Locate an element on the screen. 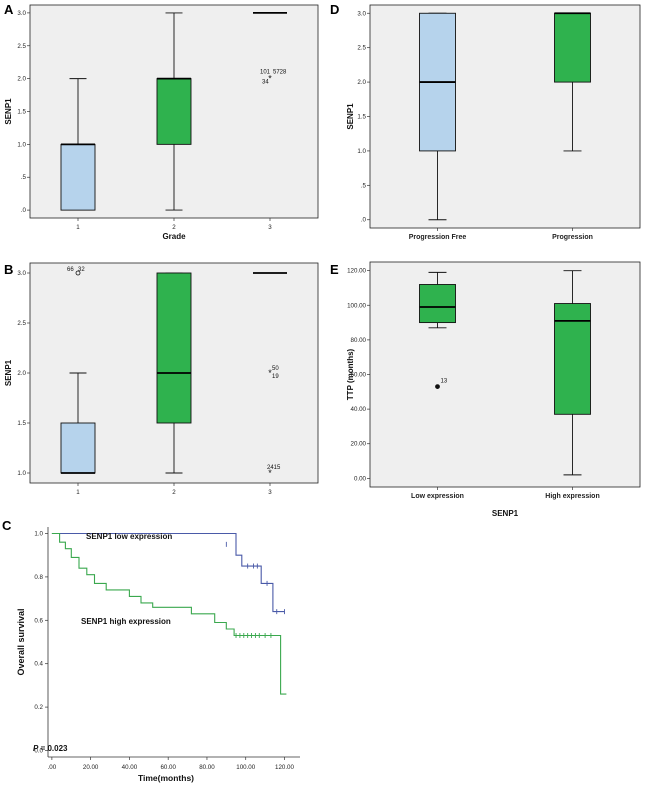  outlier-label: 101 is located at coordinates (265, 73).